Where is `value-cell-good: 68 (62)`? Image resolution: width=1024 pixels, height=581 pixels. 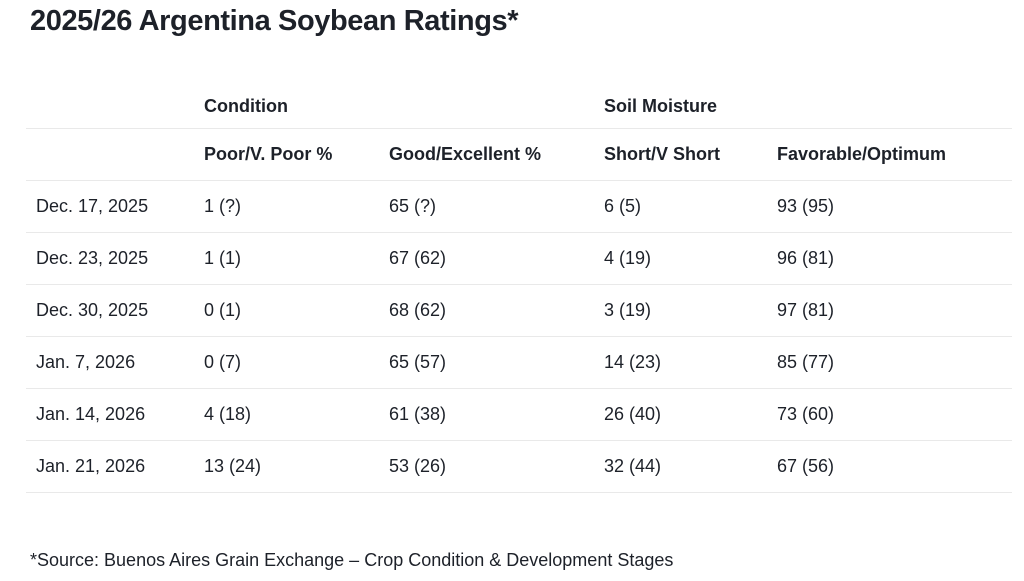 value-cell-good: 68 (62) is located at coordinates (418, 309).